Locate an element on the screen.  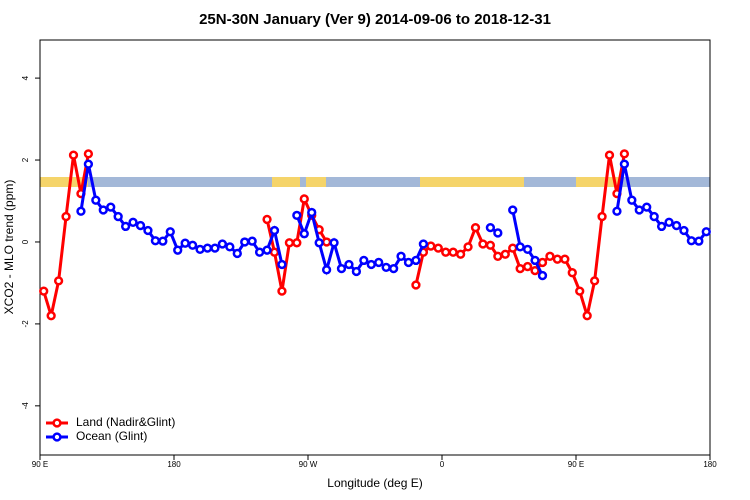
y-tick-label: 2 is located at coordinates (25, 159).